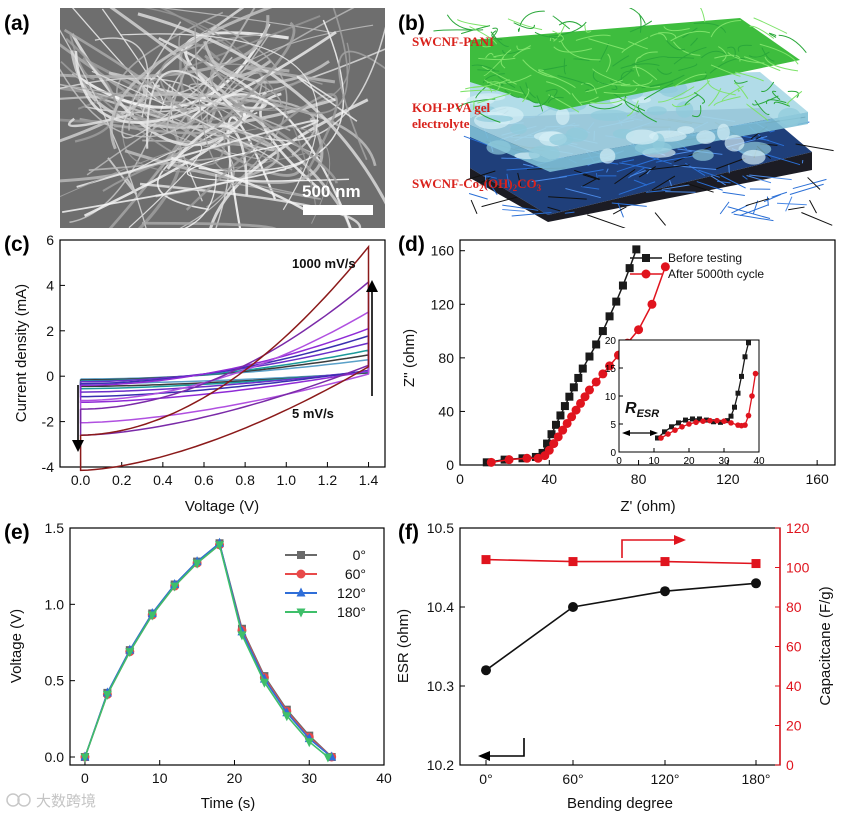 This screenshot has height=820, width=842. What do you see at coordinates (409, 358) in the screenshot?
I see `y-axis-label-d: Z'' (ohm)` at bounding box center [409, 358].